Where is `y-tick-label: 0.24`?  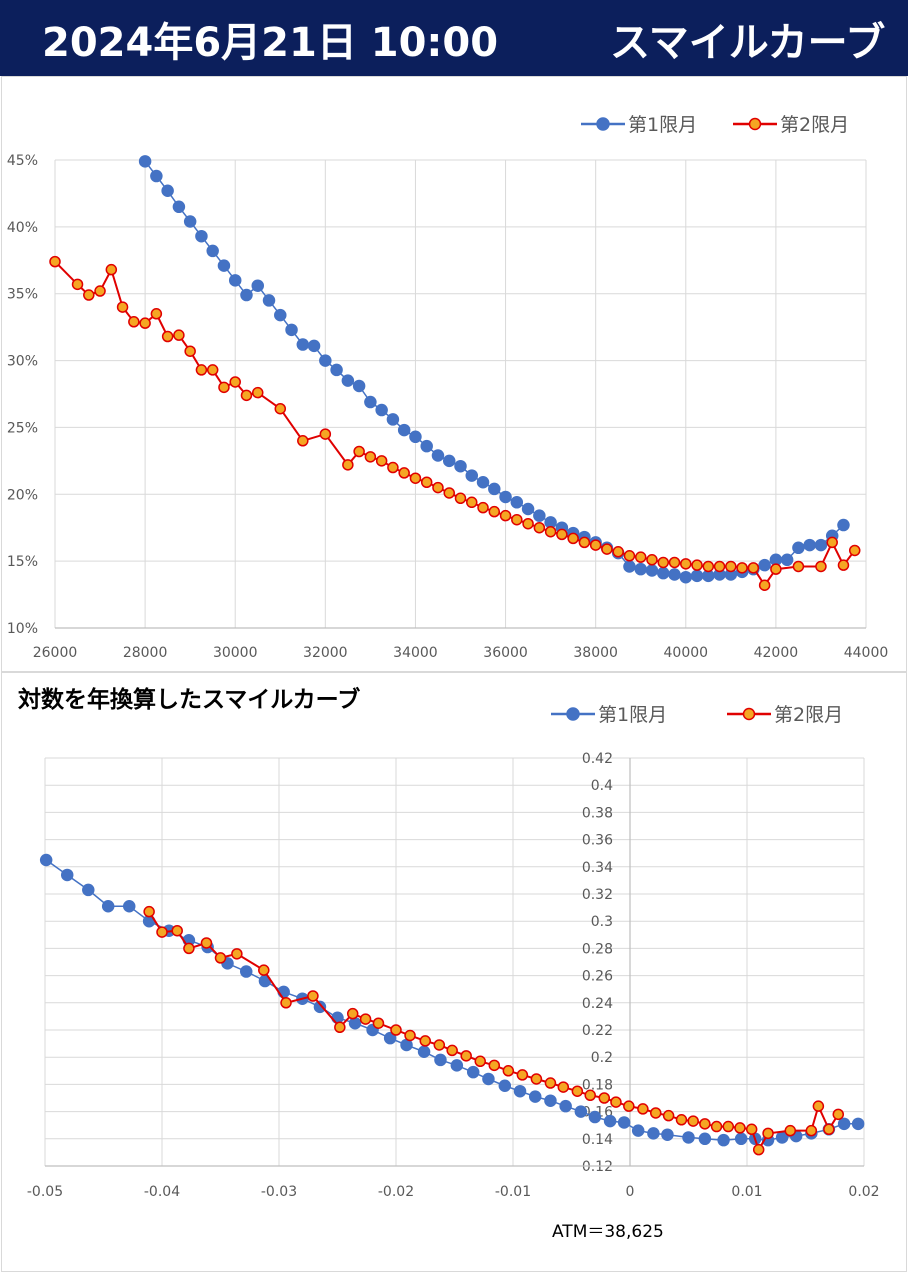
y-tick-label: 0.24 is located at coordinates (597, 1004).